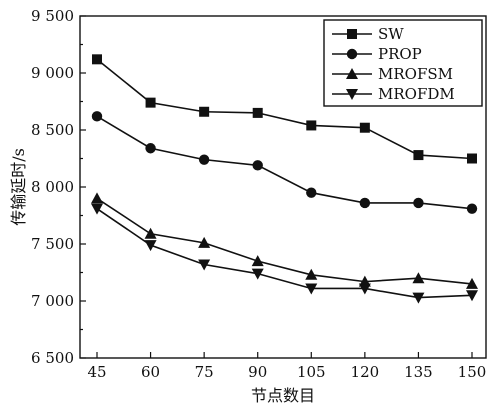  I want to click on x-axis-title: 节点数目, so click(283, 395).